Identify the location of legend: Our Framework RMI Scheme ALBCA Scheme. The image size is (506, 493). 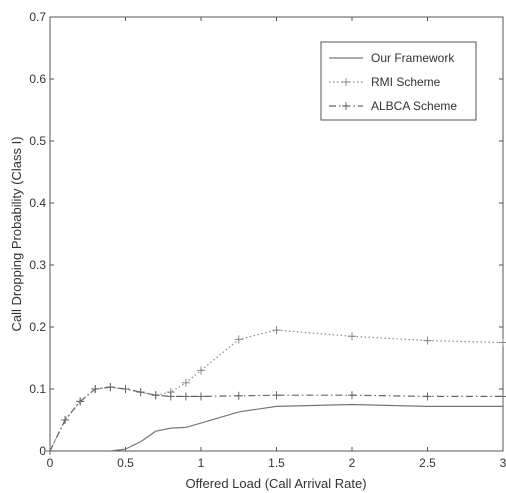
(398, 81).